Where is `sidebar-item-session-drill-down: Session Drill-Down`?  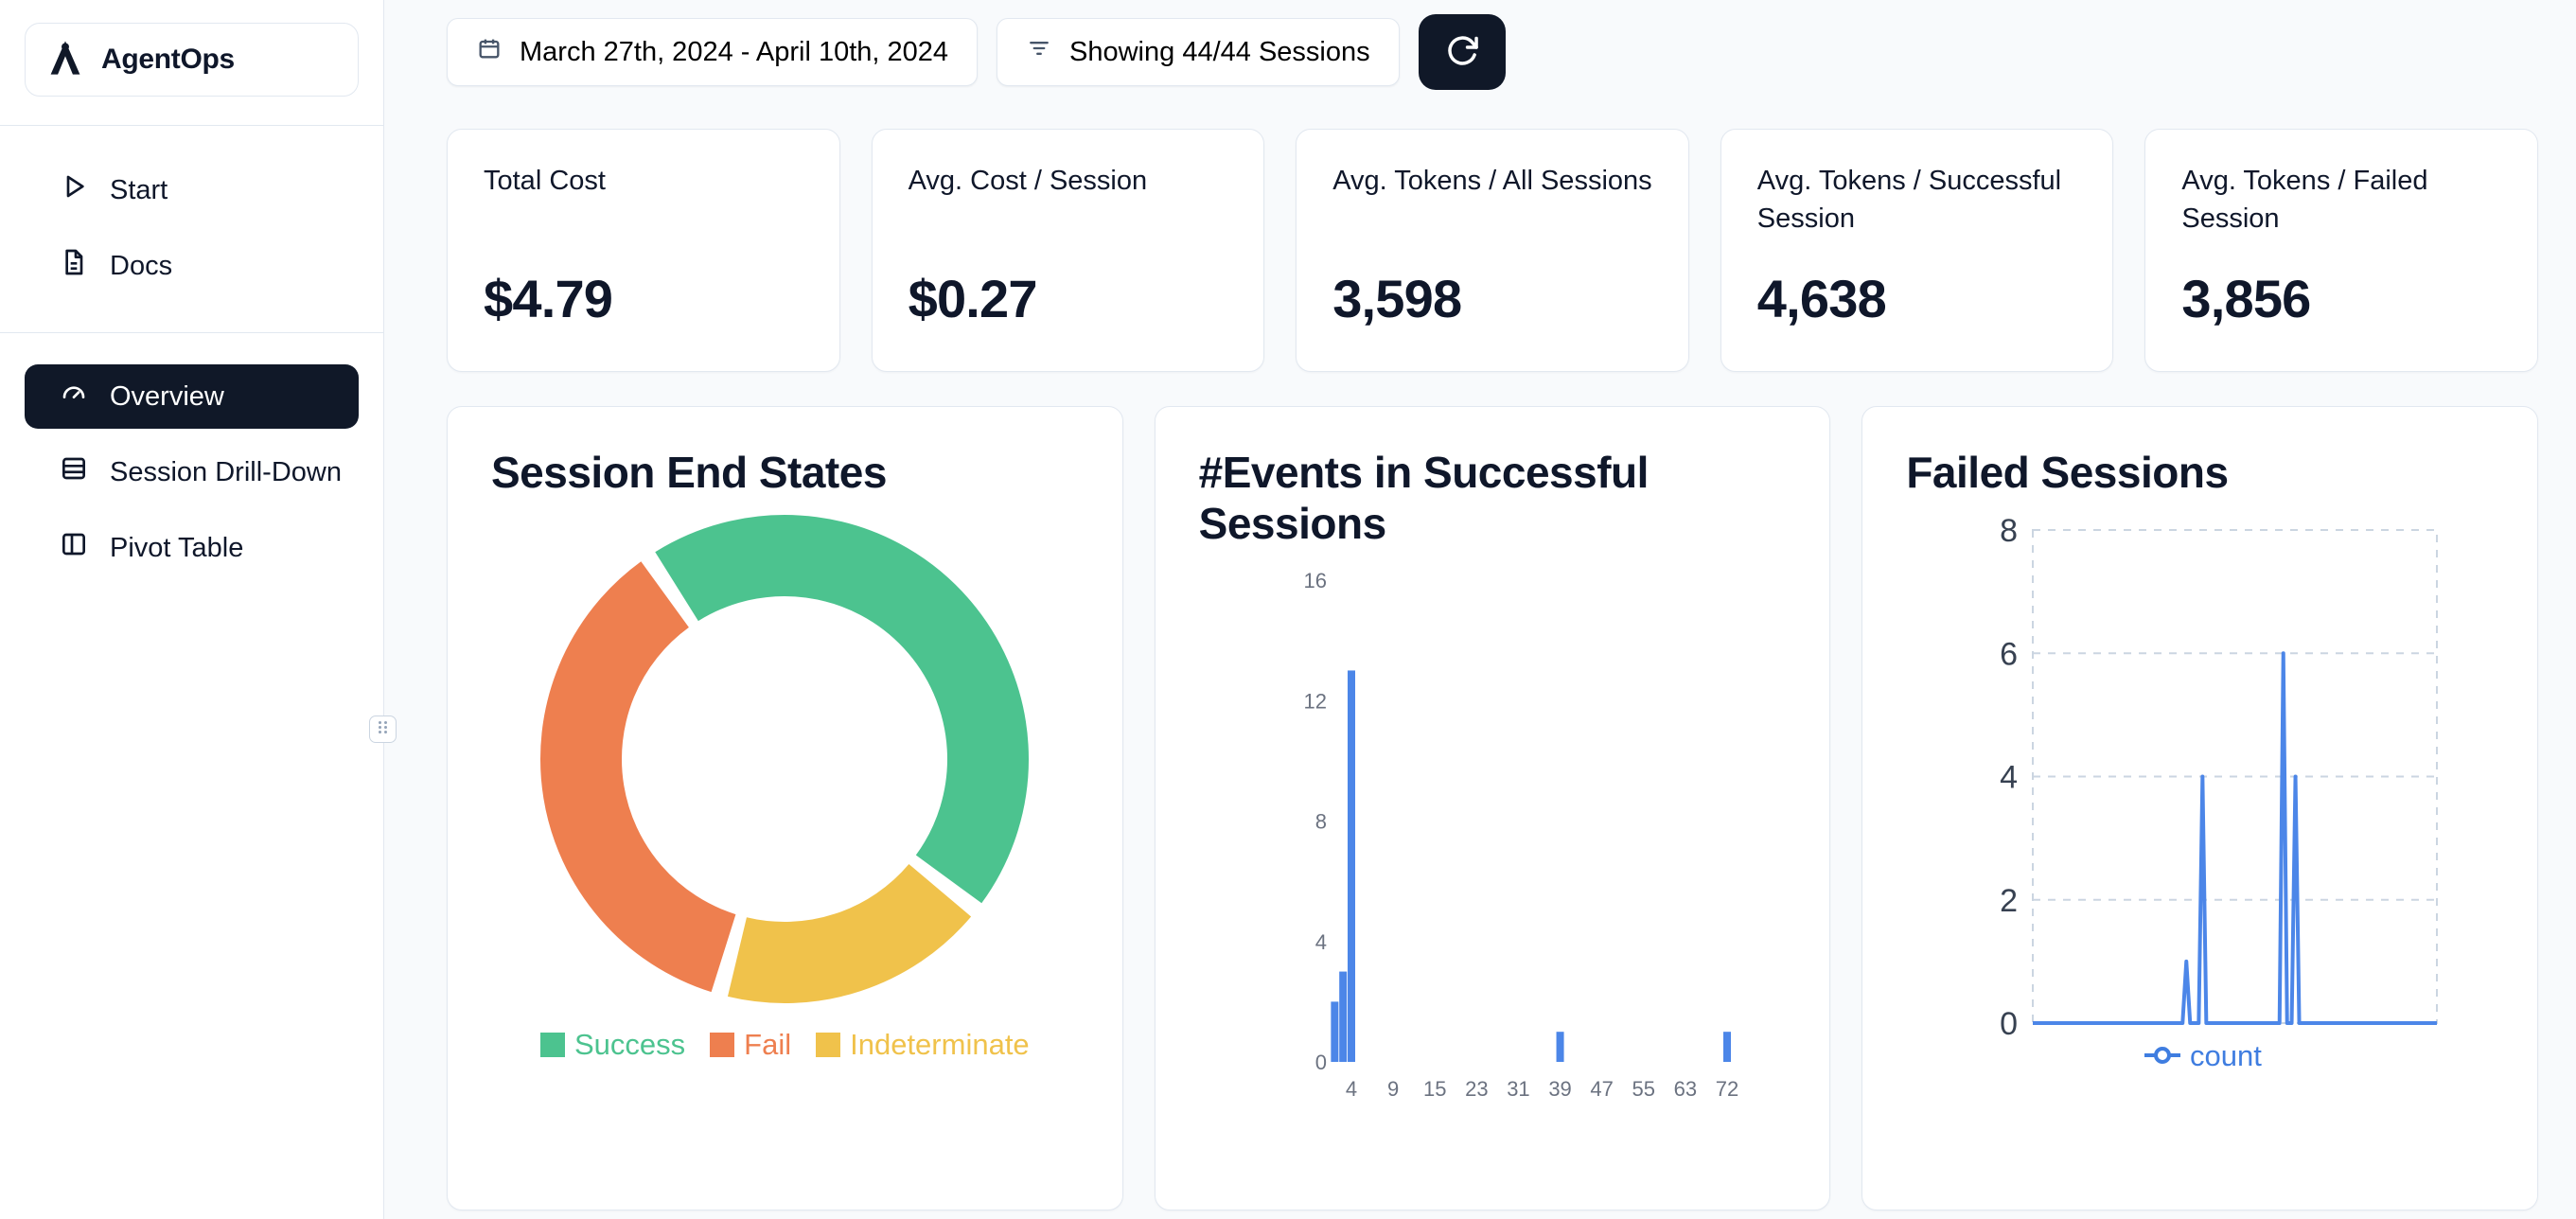
sidebar-item-session-drill-down: Session Drill-Down is located at coordinates (191, 472).